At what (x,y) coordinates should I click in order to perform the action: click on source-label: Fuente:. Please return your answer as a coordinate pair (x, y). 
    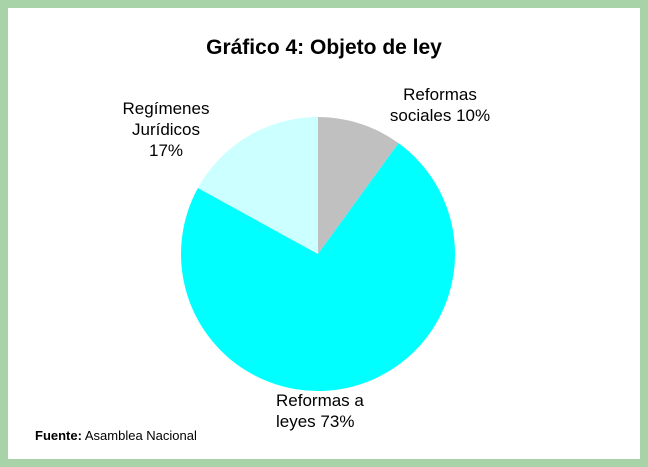
    Looking at the image, I should click on (58, 435).